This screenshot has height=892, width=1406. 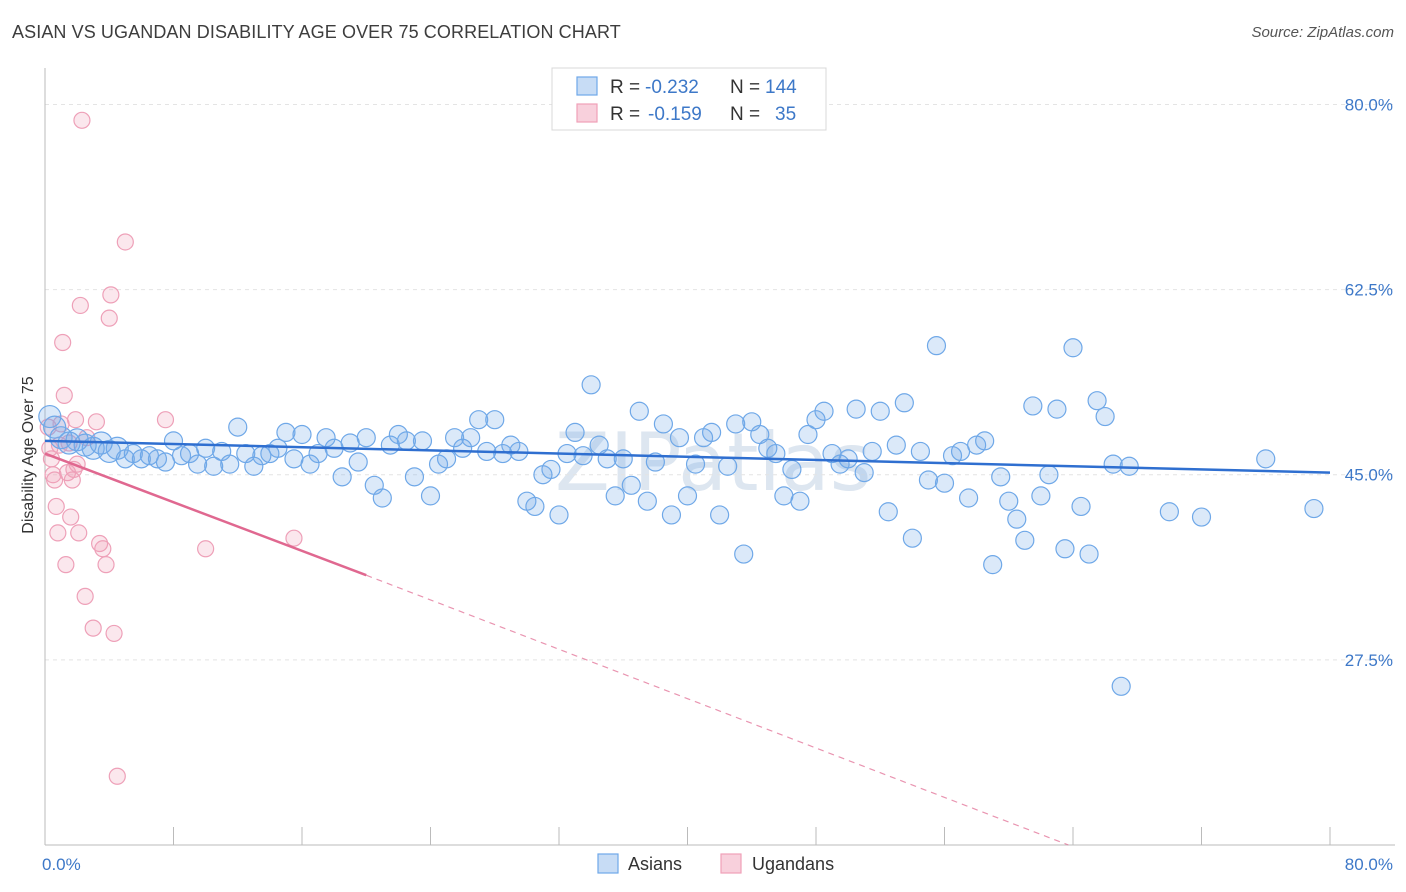 What do you see at coordinates (205, 514) in the screenshot?
I see `ugandans-trend-line` at bounding box center [205, 514].